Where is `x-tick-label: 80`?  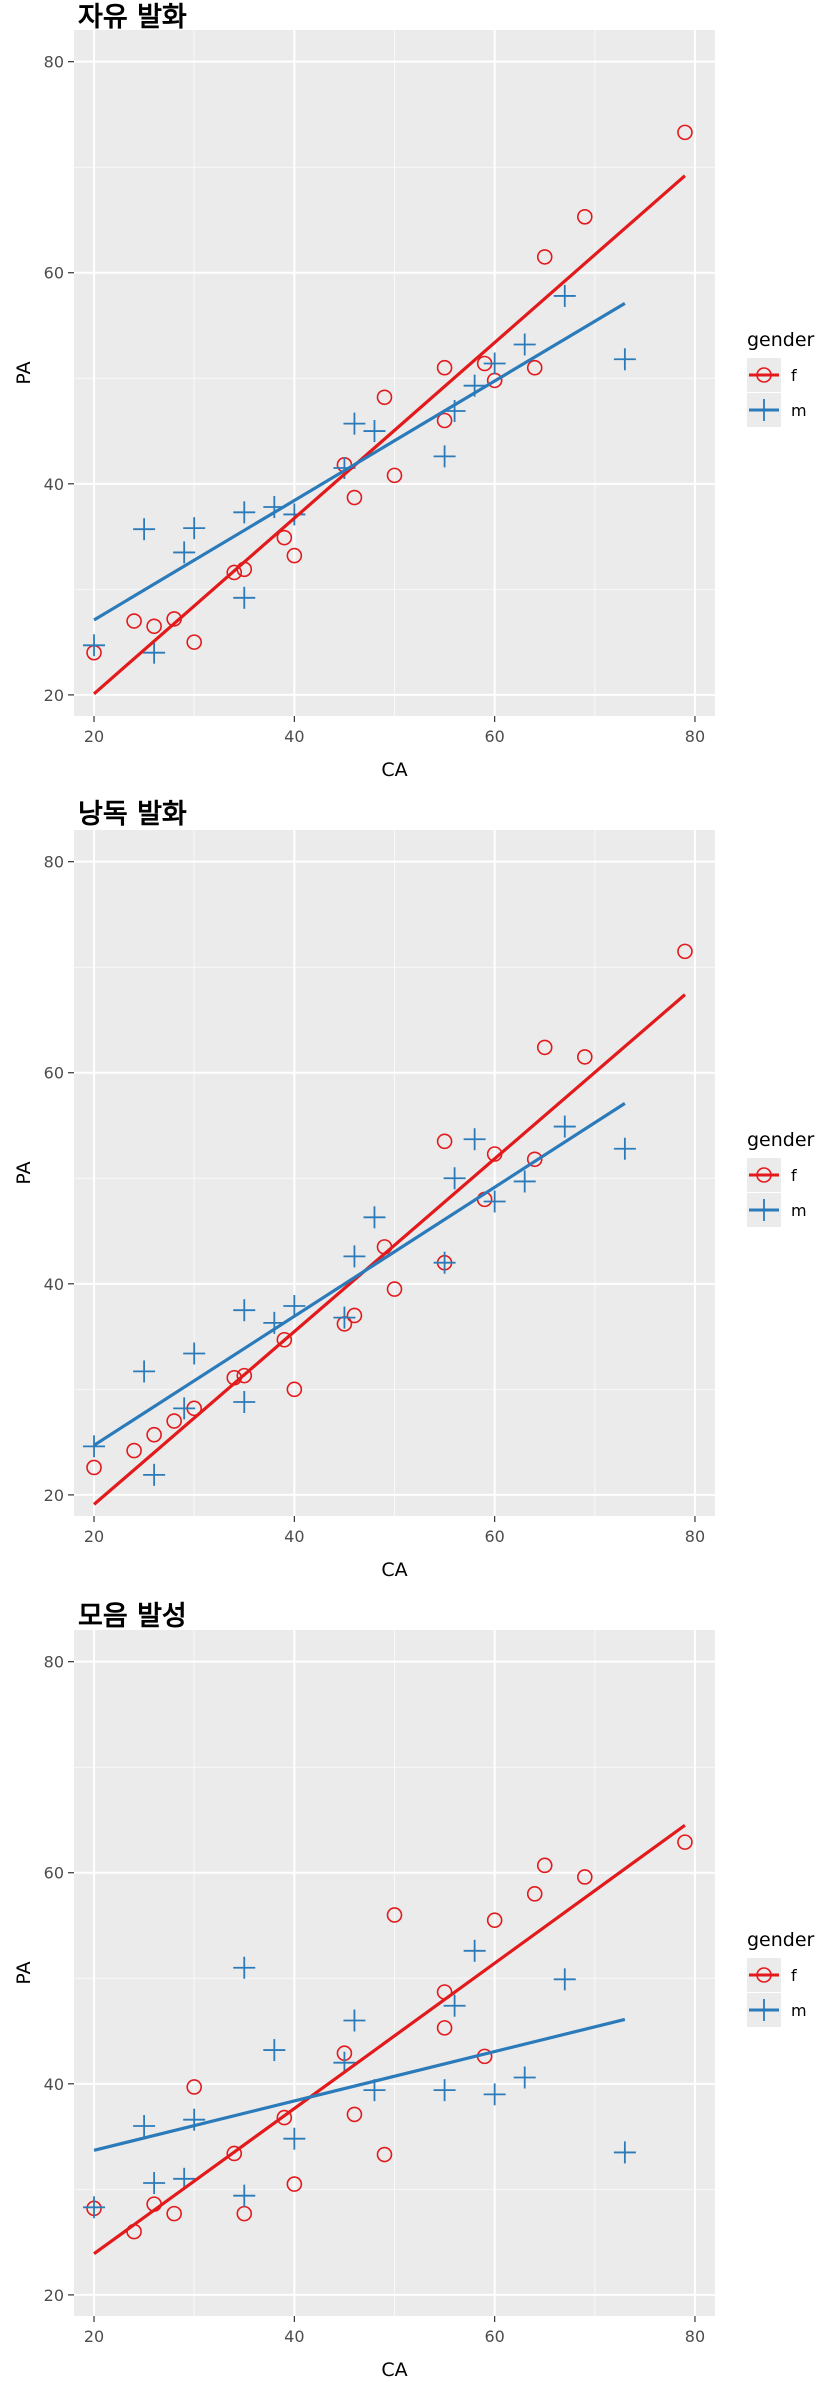 x-tick-label: 80 is located at coordinates (695, 2336).